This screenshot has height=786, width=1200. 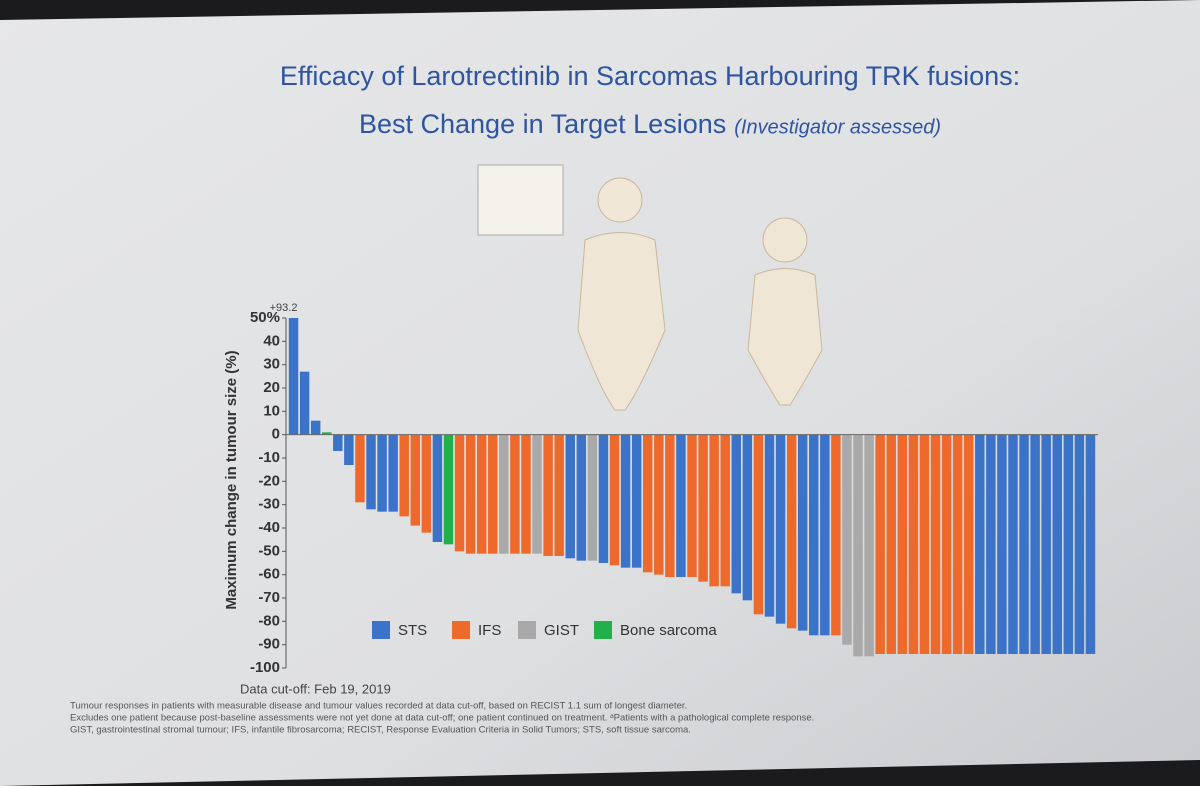 I want to click on y-tick-label: -30, so click(x=269, y=504).